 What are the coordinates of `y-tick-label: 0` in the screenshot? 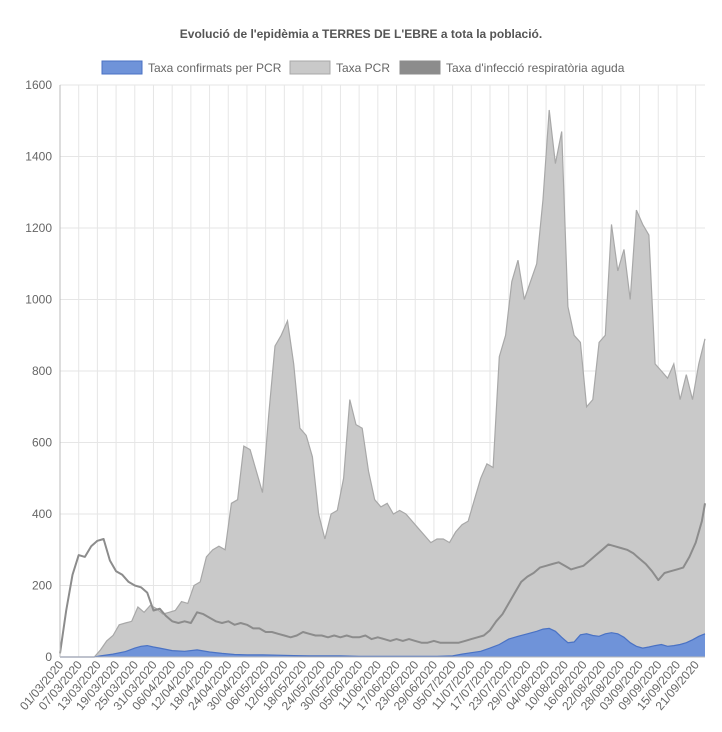 It's located at (48, 657).